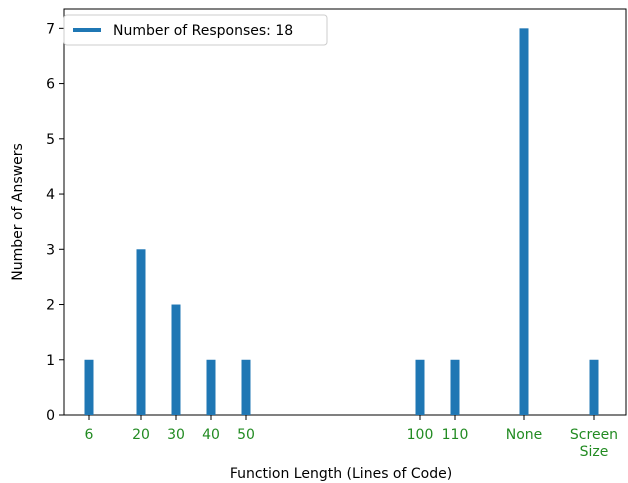 The width and height of the screenshot is (628, 483). I want to click on y-tick-label: 5, so click(50, 140).